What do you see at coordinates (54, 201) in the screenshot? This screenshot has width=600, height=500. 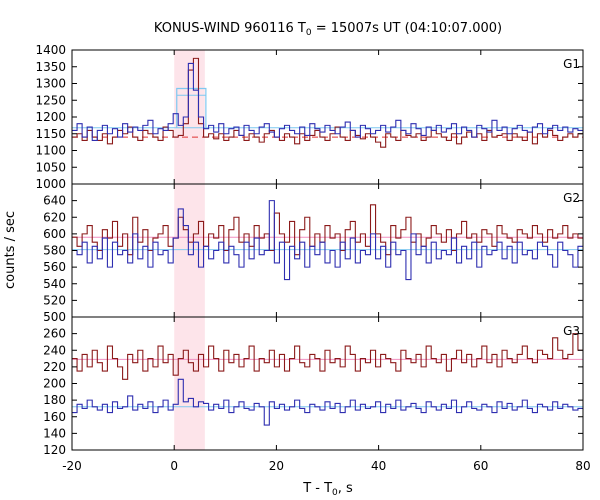 I see `y-tick-label-g2: 640` at bounding box center [54, 201].